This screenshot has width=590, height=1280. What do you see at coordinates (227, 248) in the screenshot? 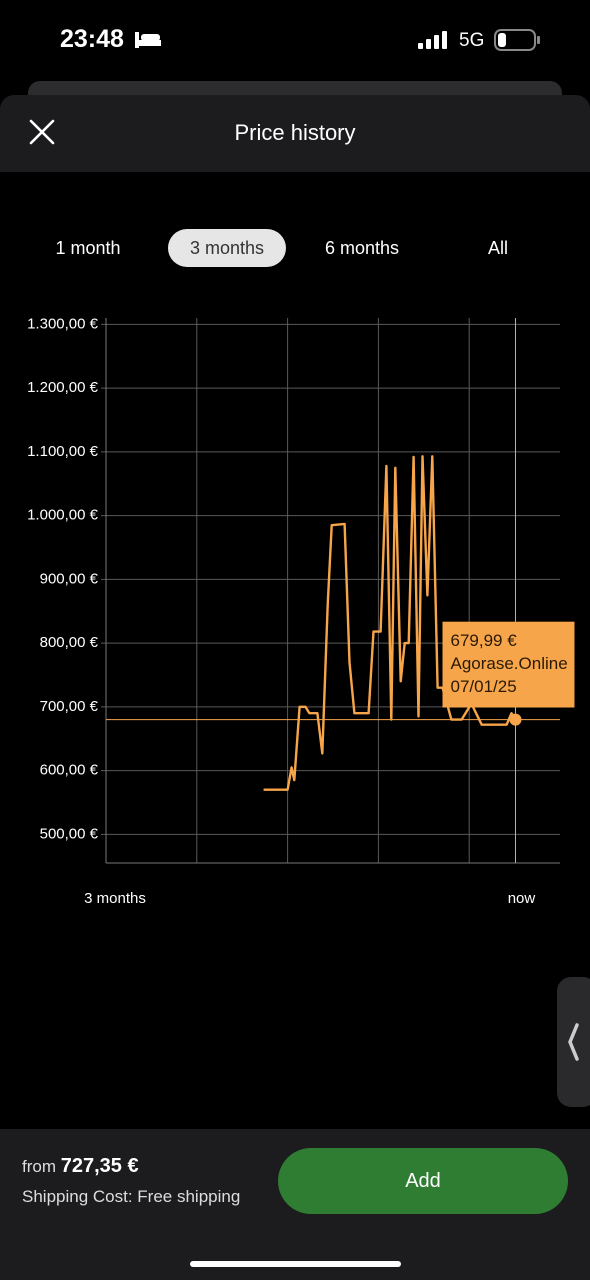
I see `tab: 3 months` at bounding box center [227, 248].